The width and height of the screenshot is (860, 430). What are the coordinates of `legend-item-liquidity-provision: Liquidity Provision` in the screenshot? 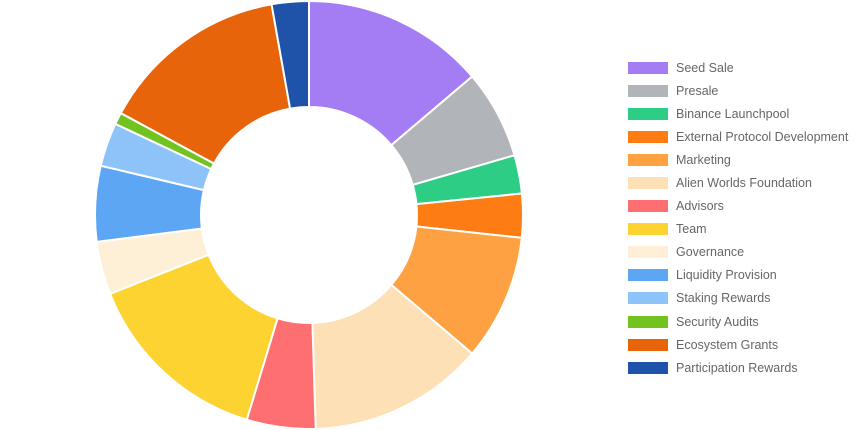 It's located at (738, 275).